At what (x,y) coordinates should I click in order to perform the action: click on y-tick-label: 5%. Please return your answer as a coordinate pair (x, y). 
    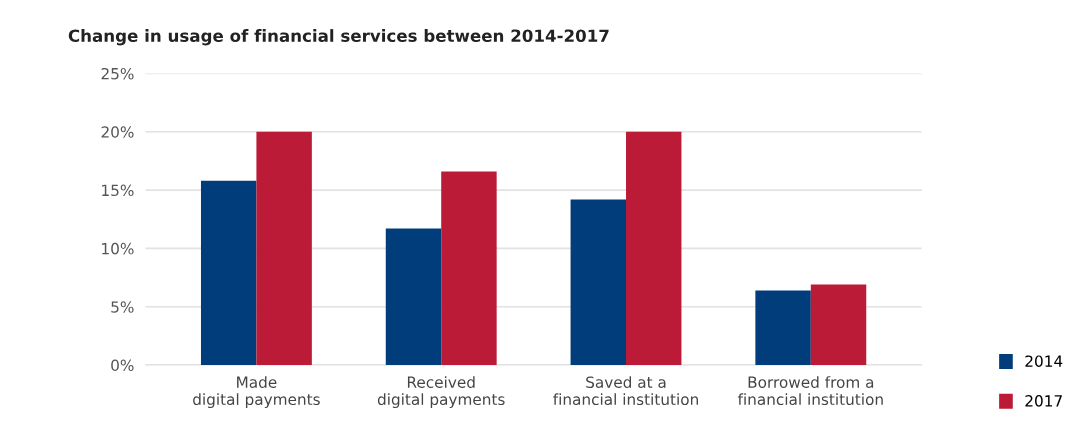
    Looking at the image, I should click on (122, 307).